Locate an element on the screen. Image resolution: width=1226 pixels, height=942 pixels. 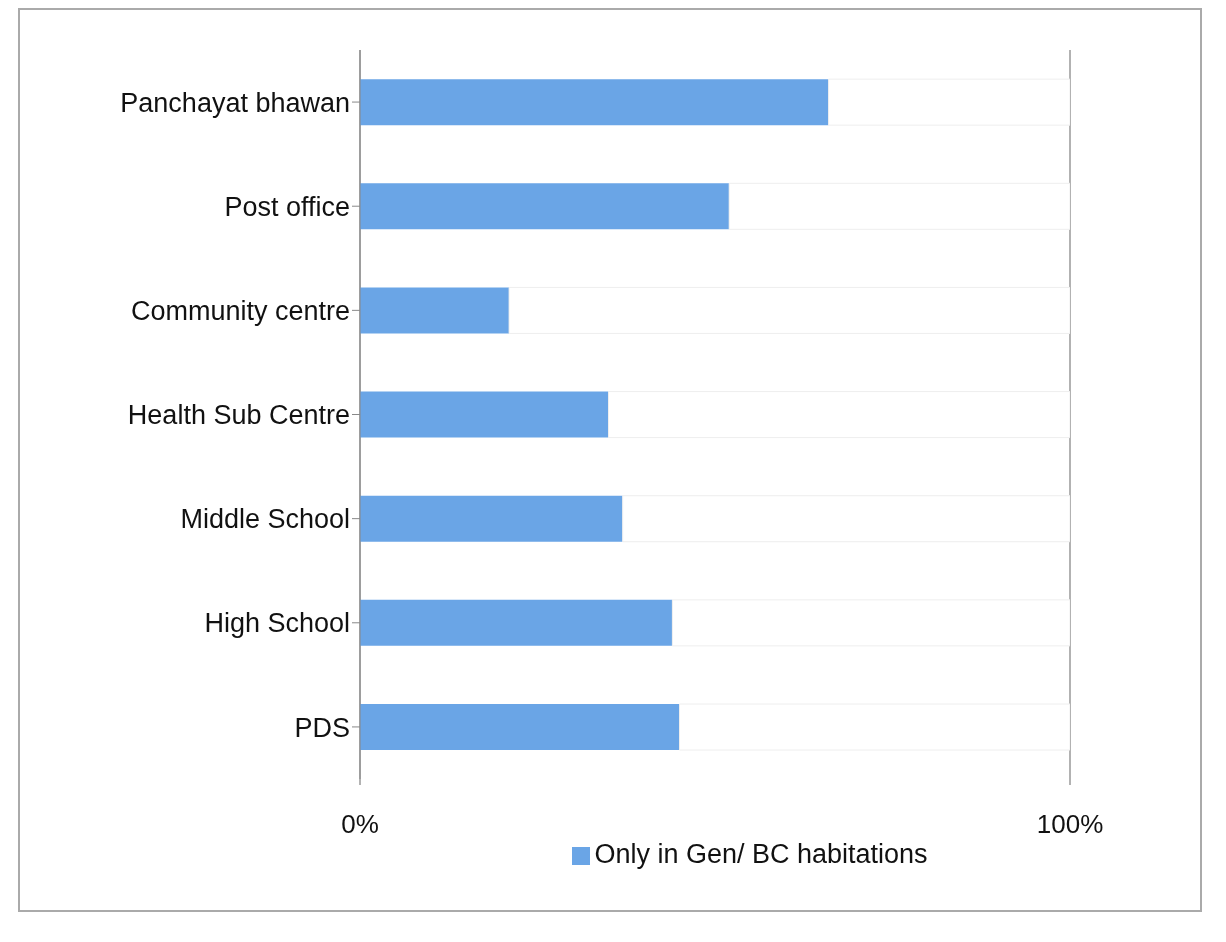
y-tick-label: Community centre is located at coordinates (240, 310).